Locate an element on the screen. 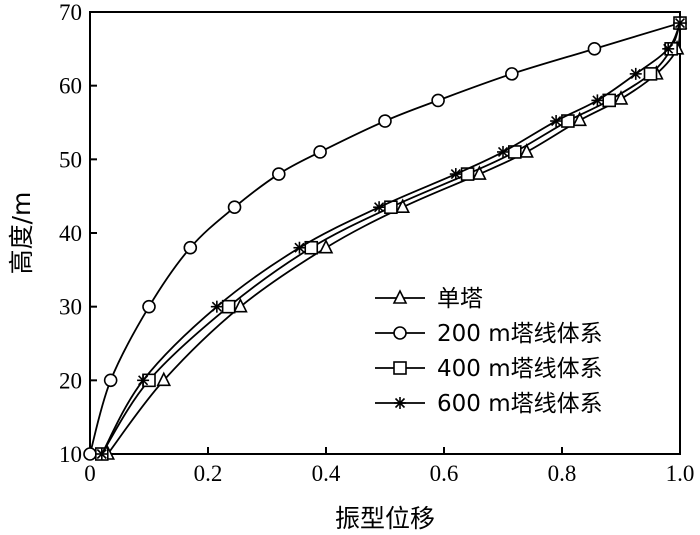  x-tick-label: 0.4 is located at coordinates (326, 473).